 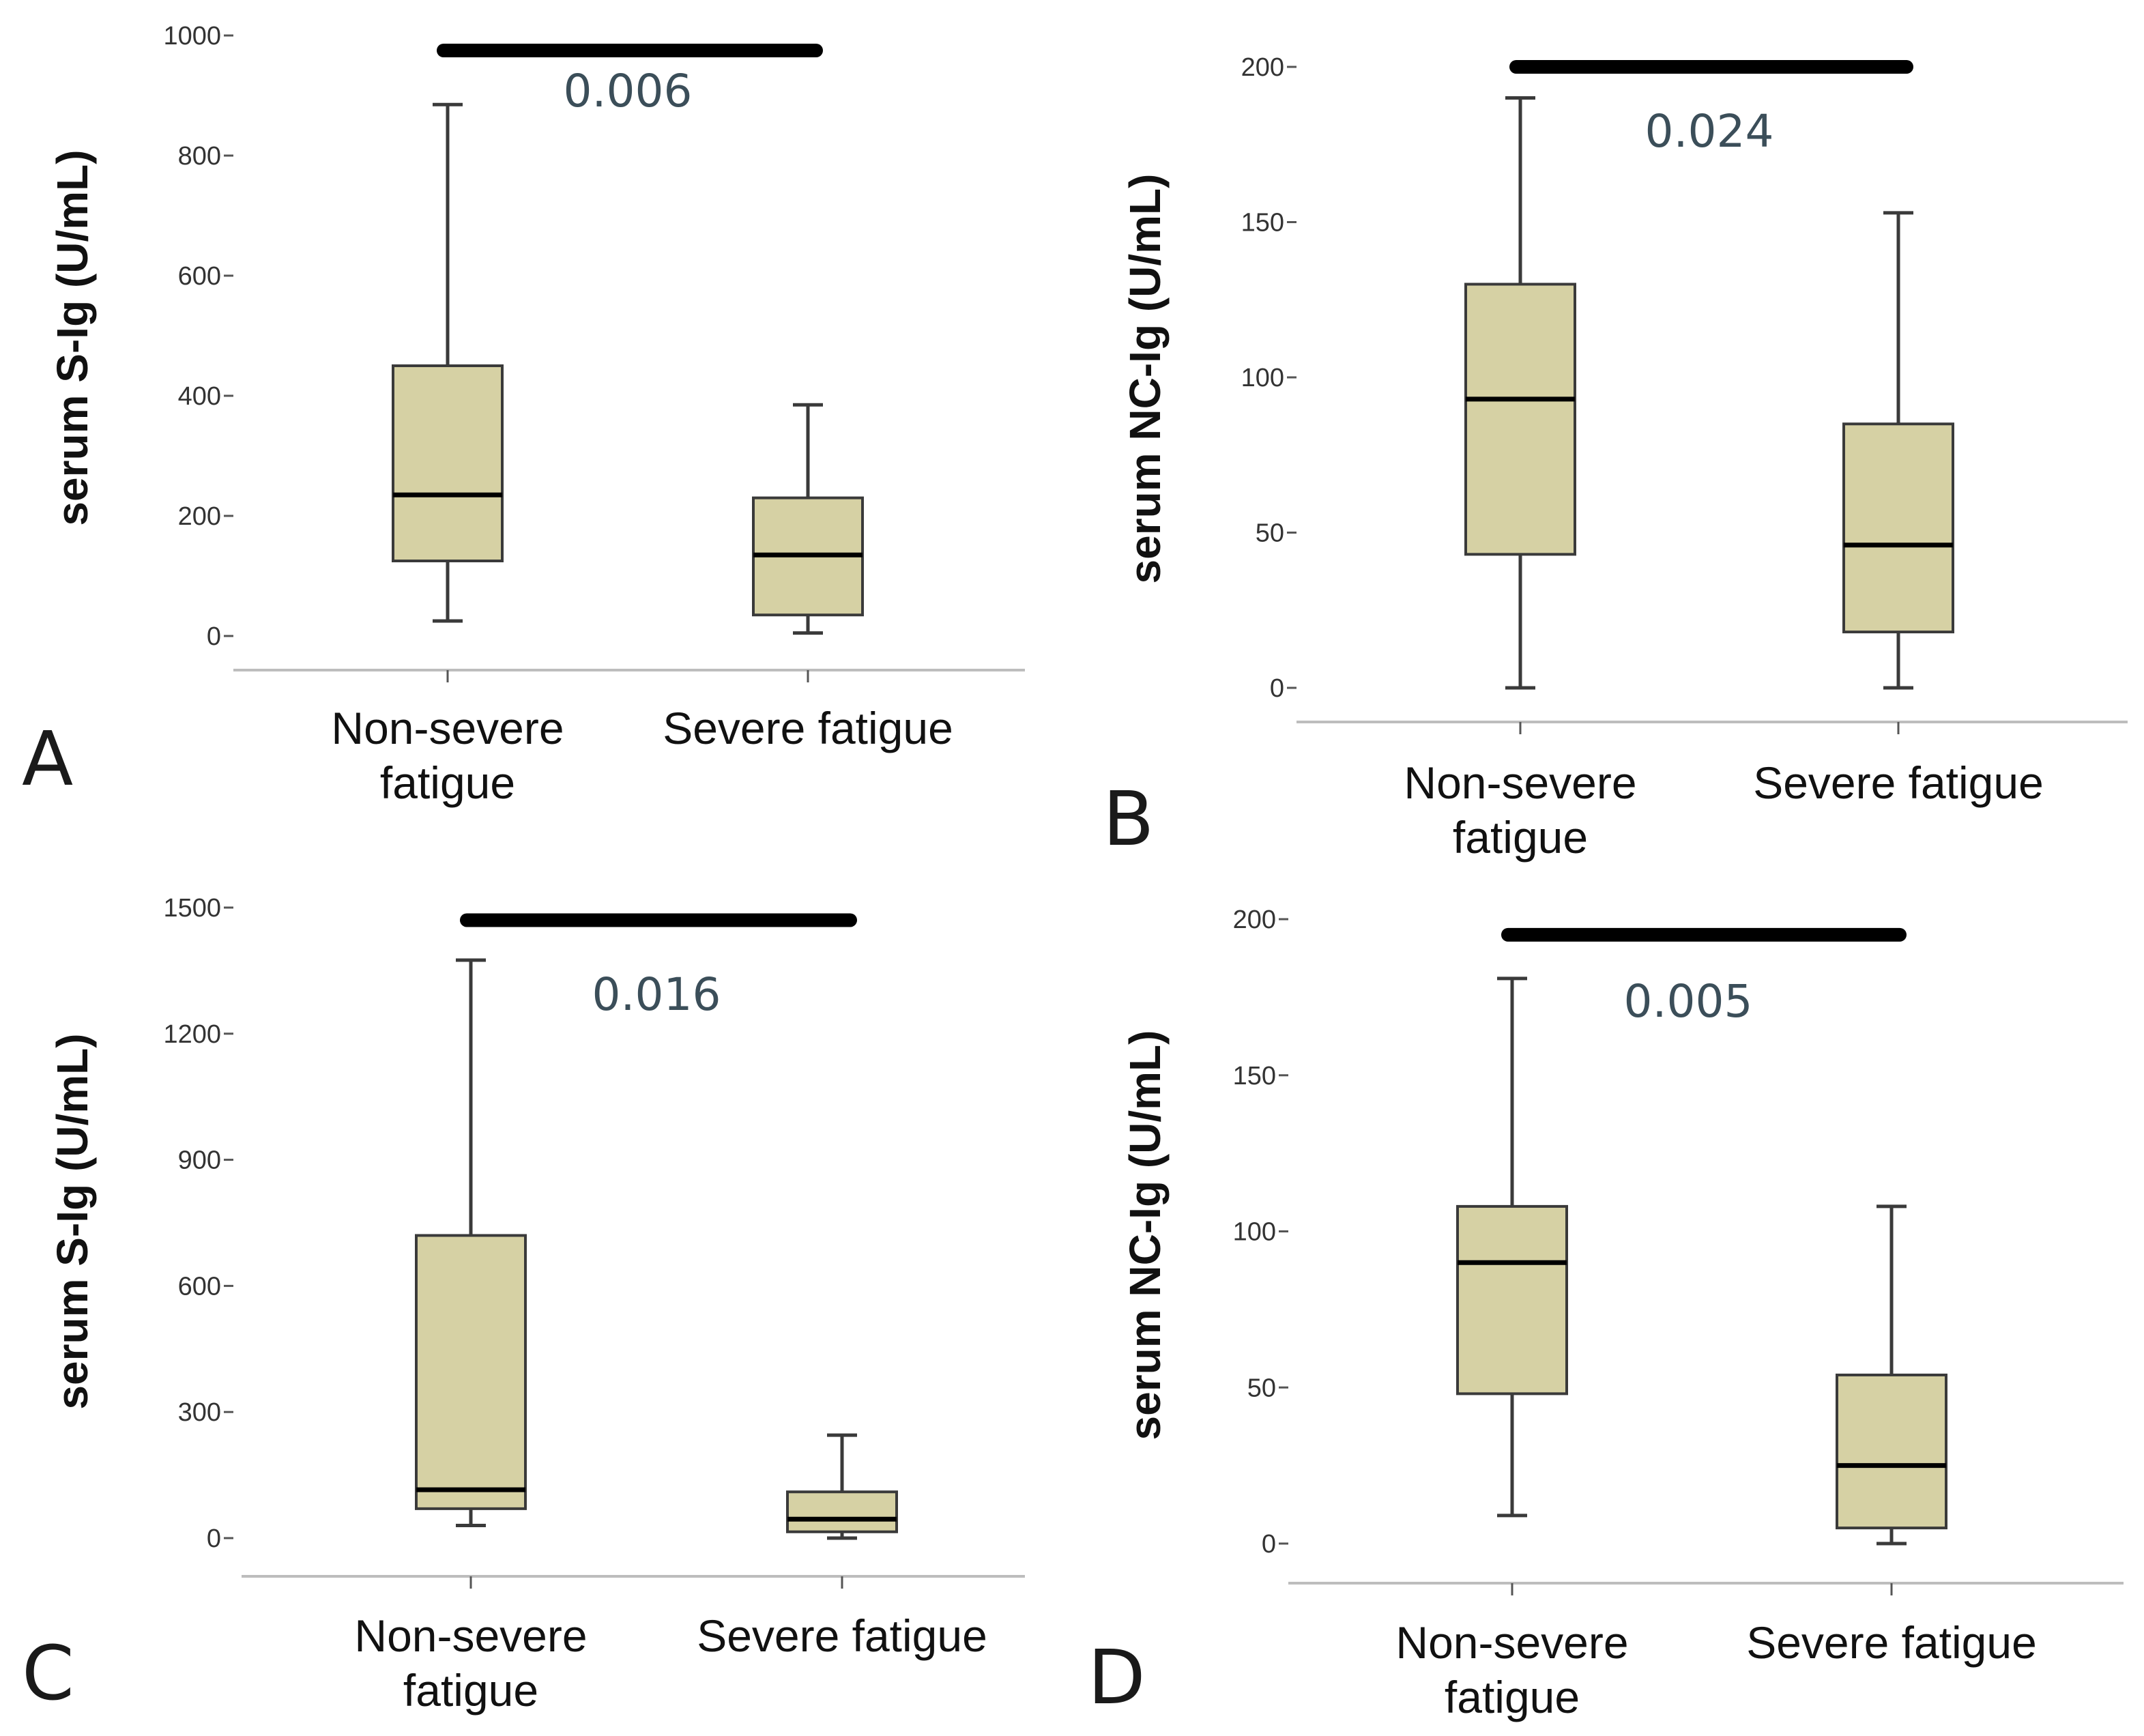 What do you see at coordinates (192, 36) in the screenshot?
I see `y-tick-label: 1000` at bounding box center [192, 36].